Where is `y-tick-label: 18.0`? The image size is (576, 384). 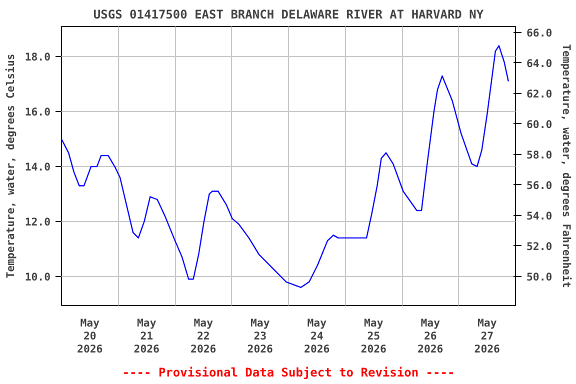
y-tick-label: 18.0 is located at coordinates (37, 57).